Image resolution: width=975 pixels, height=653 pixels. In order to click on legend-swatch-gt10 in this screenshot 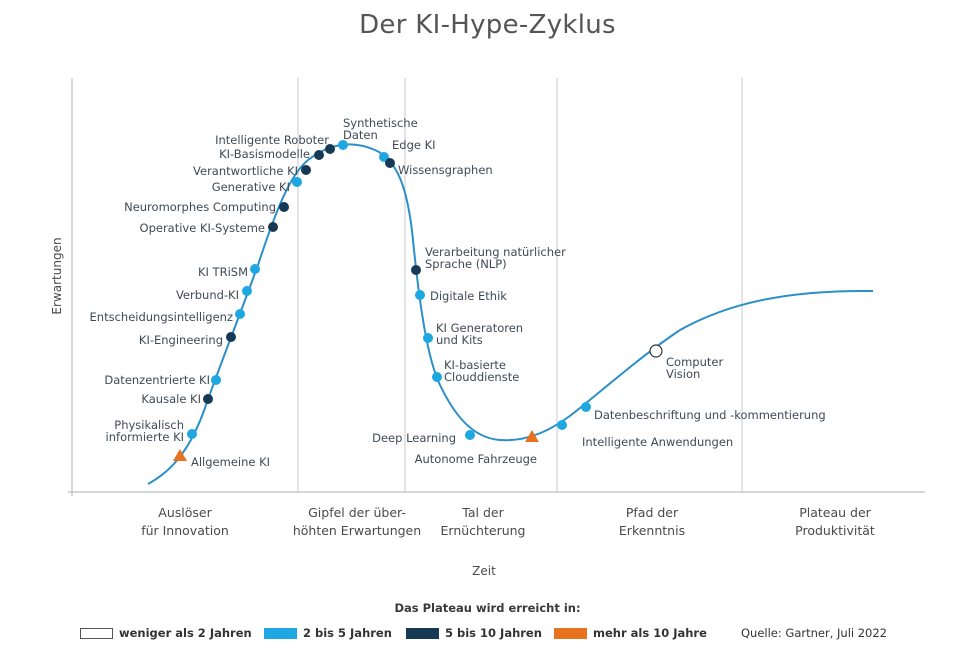, I will do `click(570, 633)`.